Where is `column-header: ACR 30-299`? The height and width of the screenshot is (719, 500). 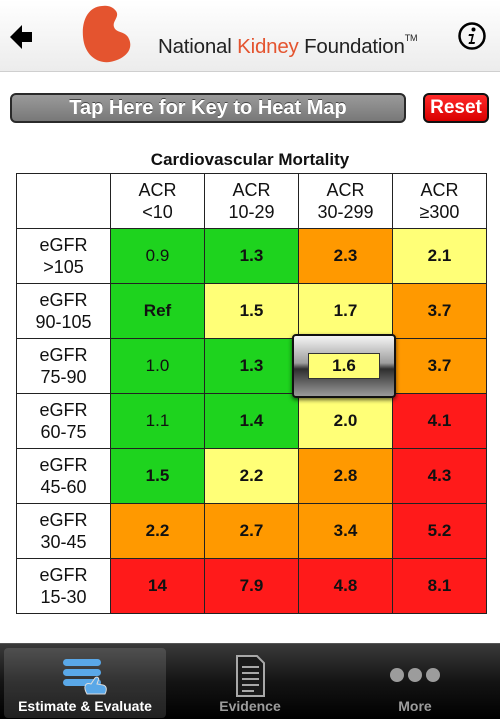
column-header: ACR 30-299 is located at coordinates (346, 201).